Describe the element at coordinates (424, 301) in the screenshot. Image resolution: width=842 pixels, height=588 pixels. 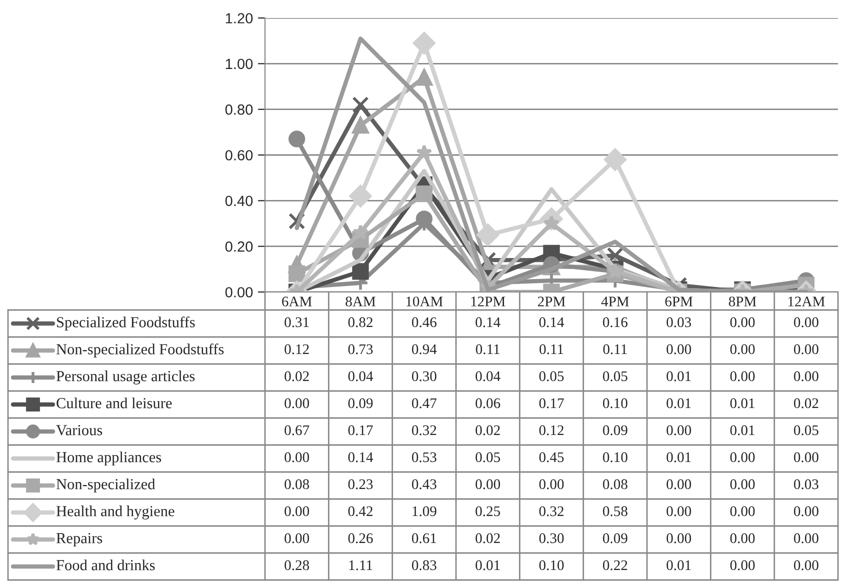
I see `x-tick-label: 10AM` at that location.